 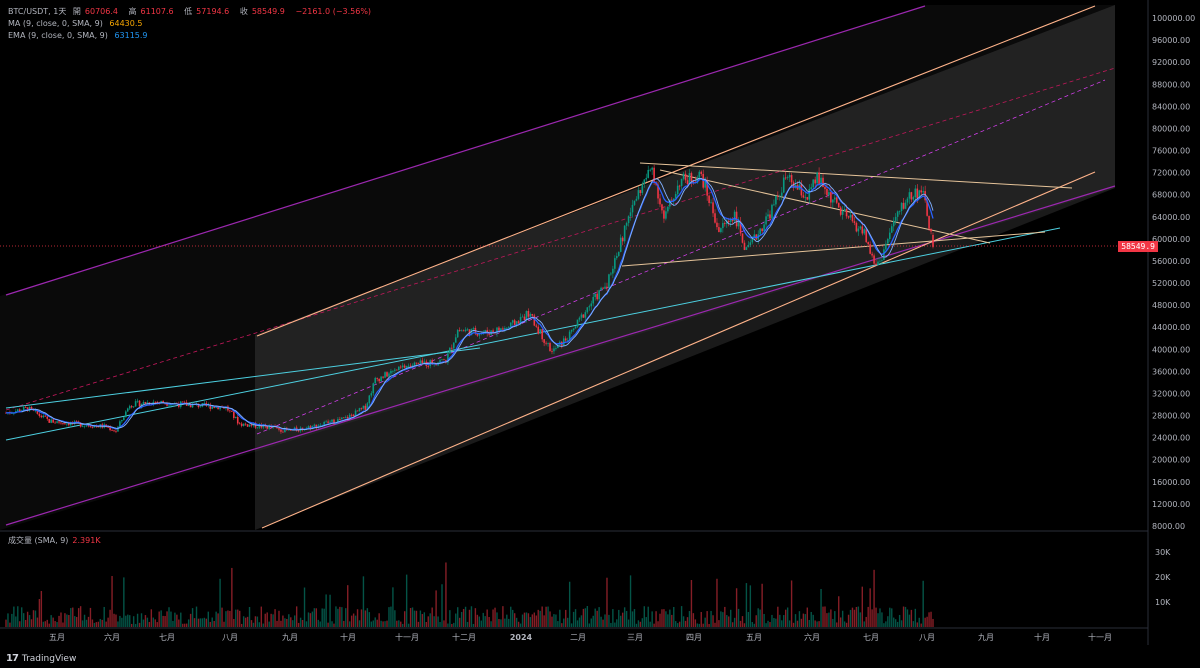 What do you see at coordinates (41, 658) in the screenshot?
I see `tradingview-footer: 17 TradingView` at bounding box center [41, 658].